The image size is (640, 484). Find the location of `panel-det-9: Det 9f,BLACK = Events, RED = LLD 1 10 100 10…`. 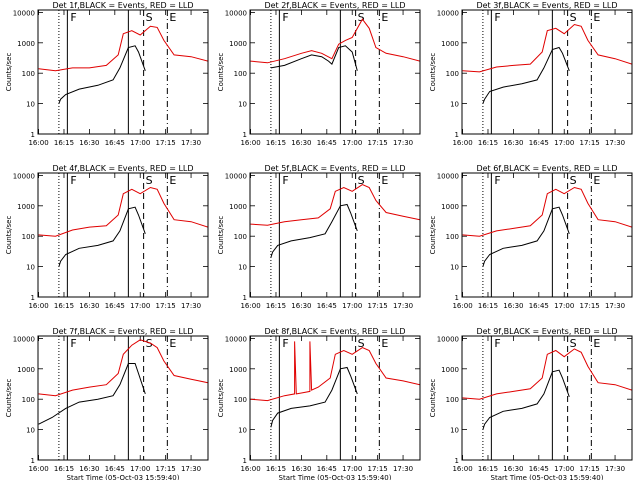

panel-det-9: Det 9f,BLACK = Events, RED = LLD 1 10 100 10… is located at coordinates (531, 404).